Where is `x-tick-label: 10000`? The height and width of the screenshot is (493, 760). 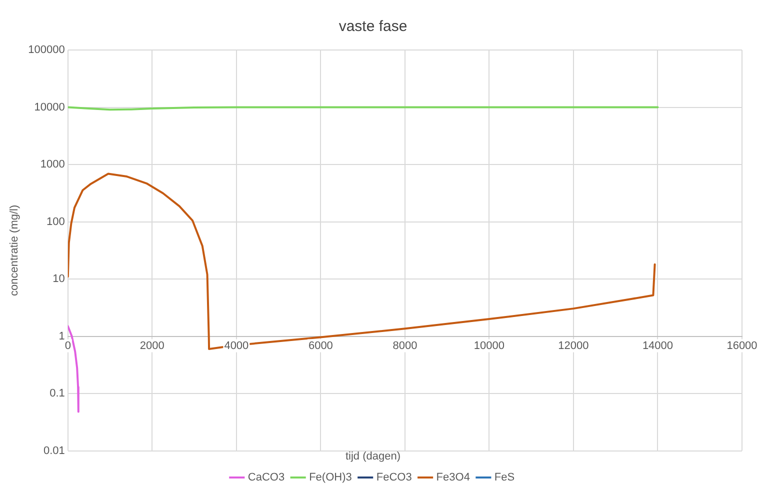
x-tick-label: 10000 is located at coordinates (489, 346).